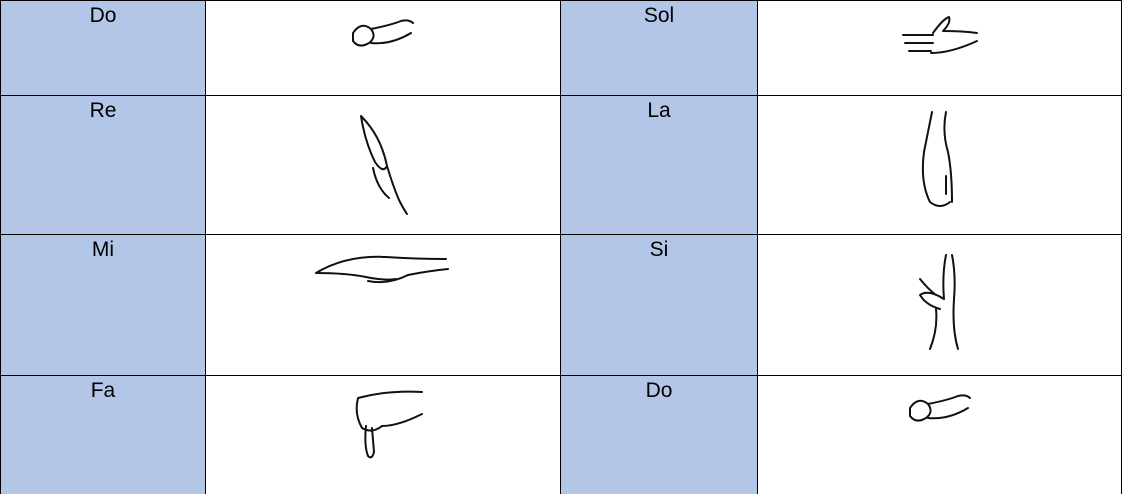 The width and height of the screenshot is (1122, 494). Describe the element at coordinates (659, 249) in the screenshot. I see `note-name: Si` at that location.